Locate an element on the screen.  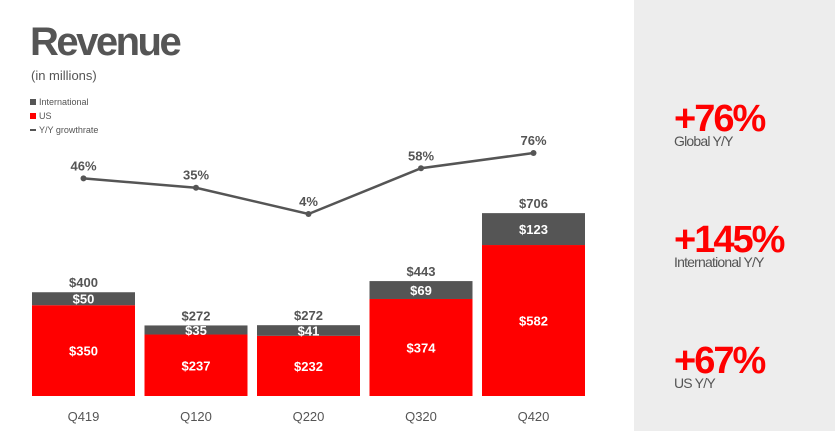
bar-international-q419 is located at coordinates (83, 299).